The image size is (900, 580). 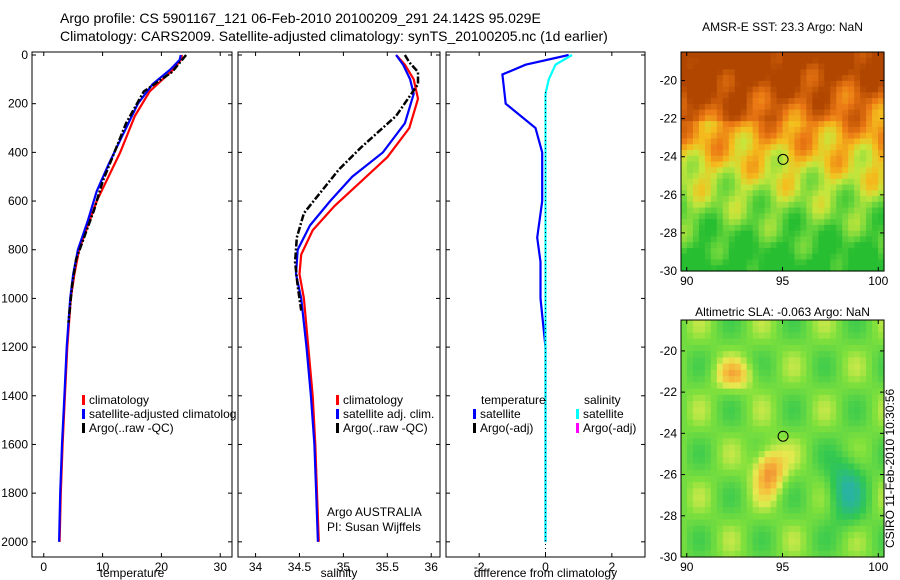 What do you see at coordinates (669, 119) in the screenshot?
I see `map-y-tick-label: -22` at bounding box center [669, 119].